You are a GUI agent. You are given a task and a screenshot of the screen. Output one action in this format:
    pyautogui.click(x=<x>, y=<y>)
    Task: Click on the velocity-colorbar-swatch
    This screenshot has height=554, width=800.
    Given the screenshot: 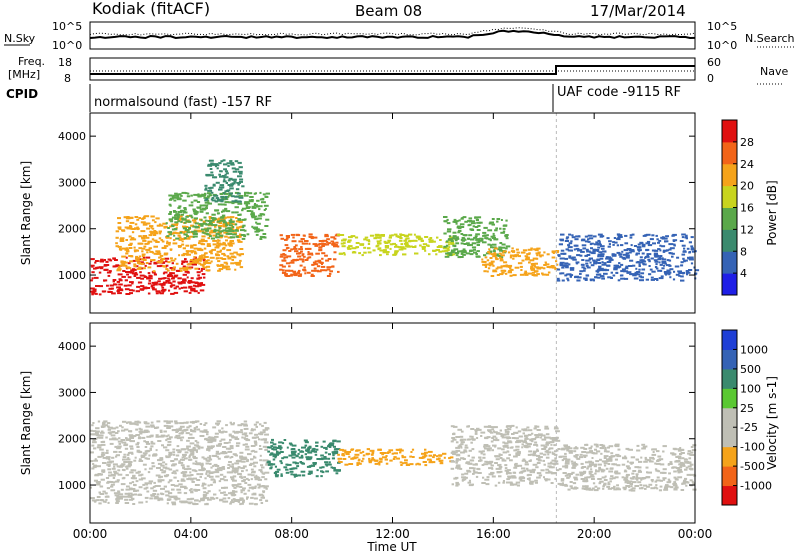 What is the action you would take?
    pyautogui.click(x=729, y=476)
    